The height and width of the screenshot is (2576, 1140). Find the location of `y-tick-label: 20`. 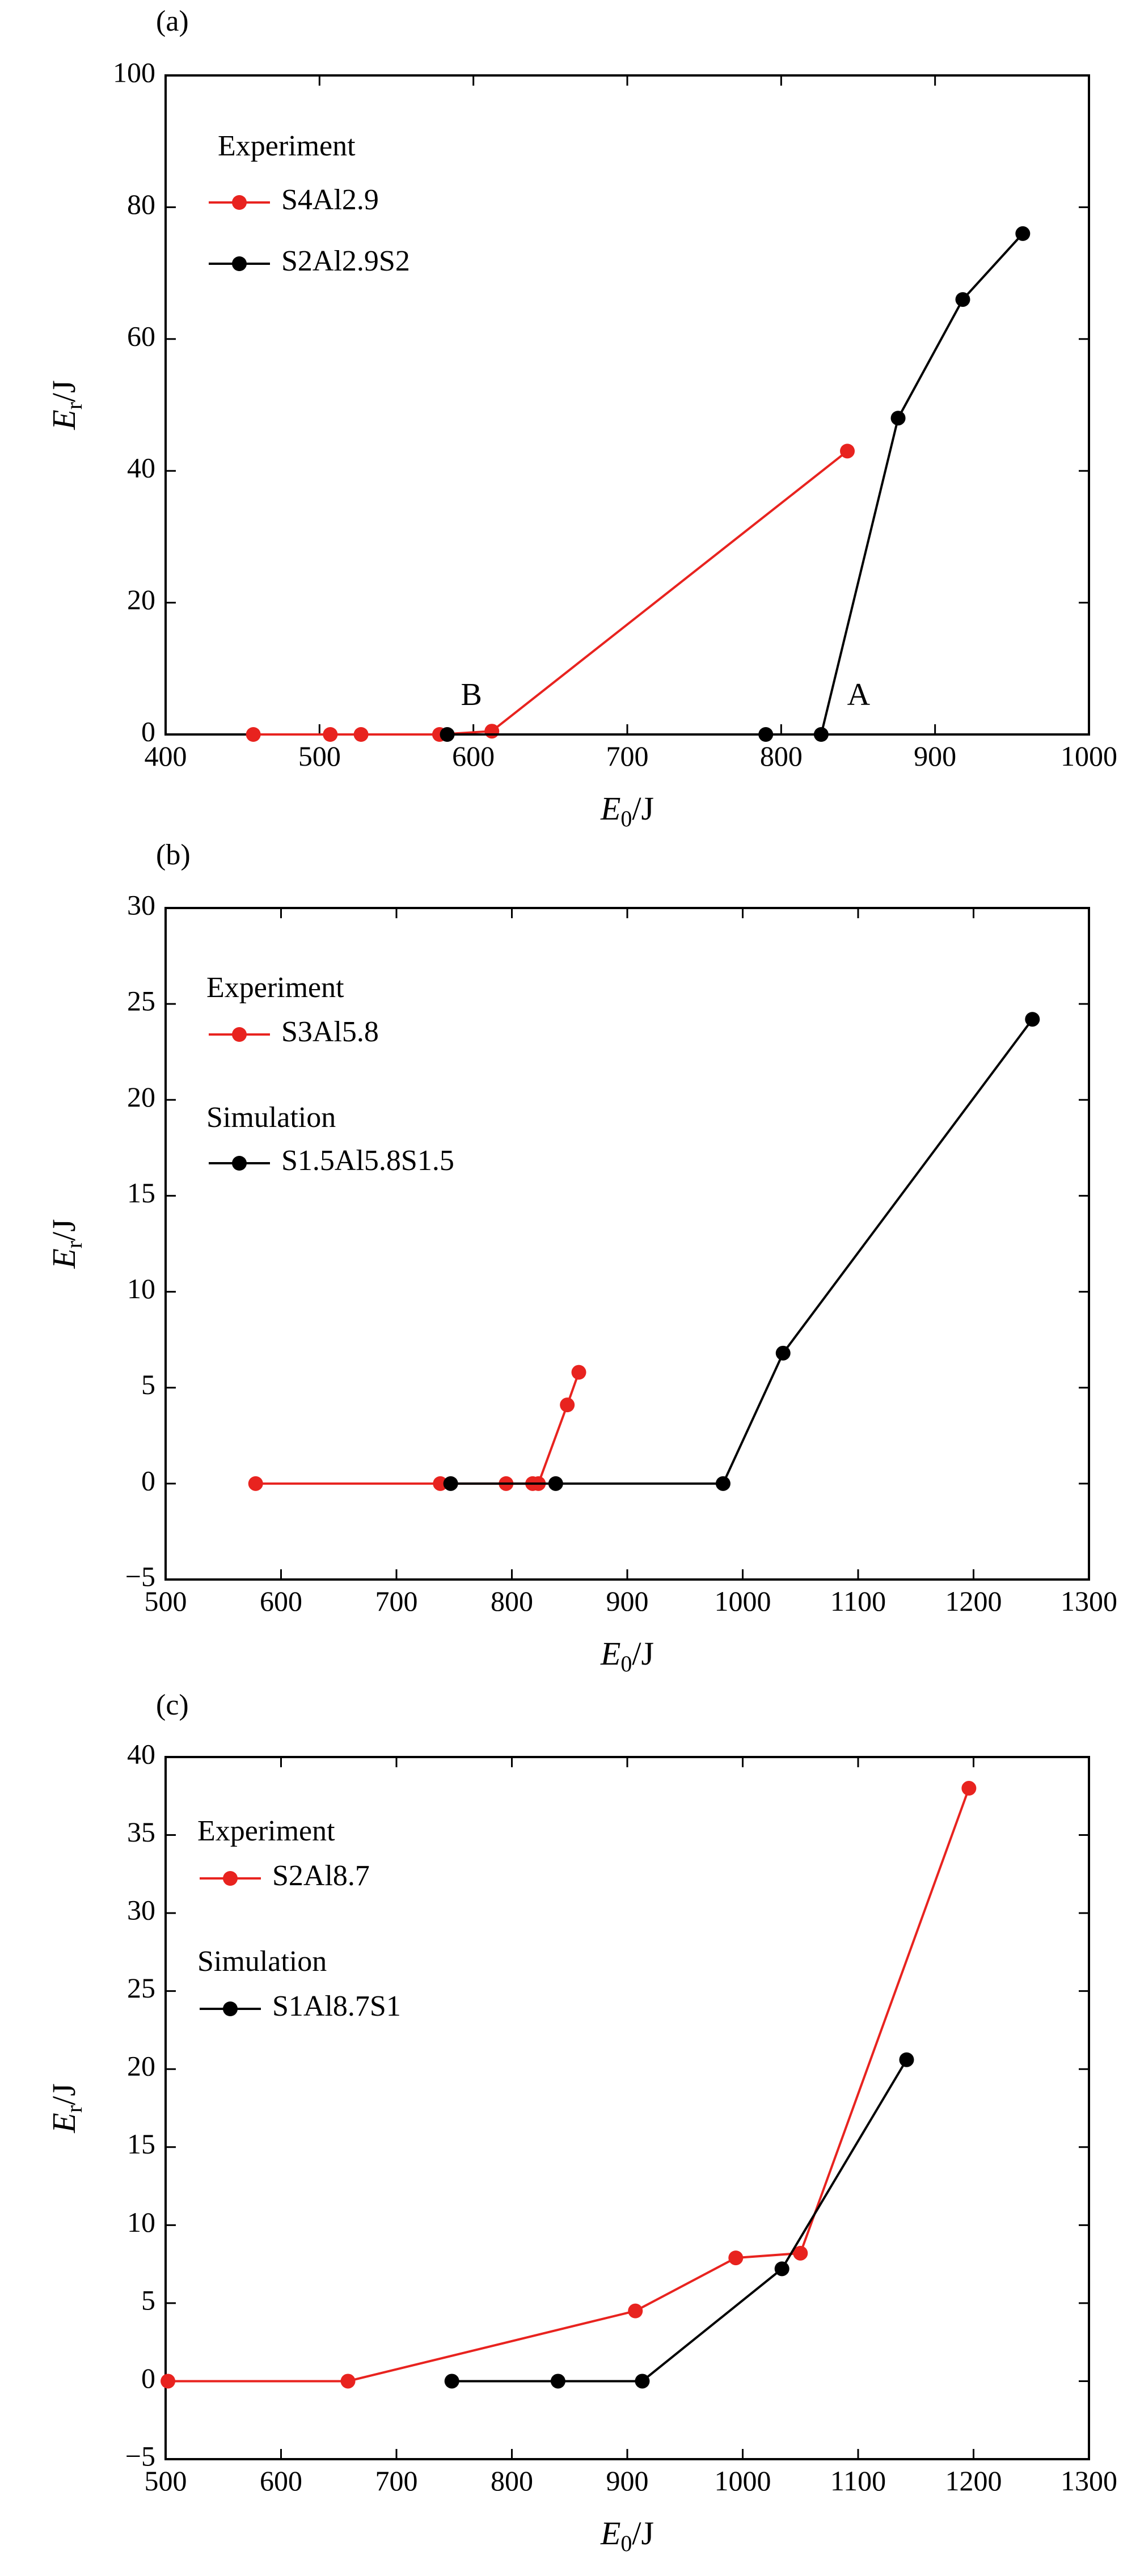

y-tick-label: 20 is located at coordinates (141, 1097).